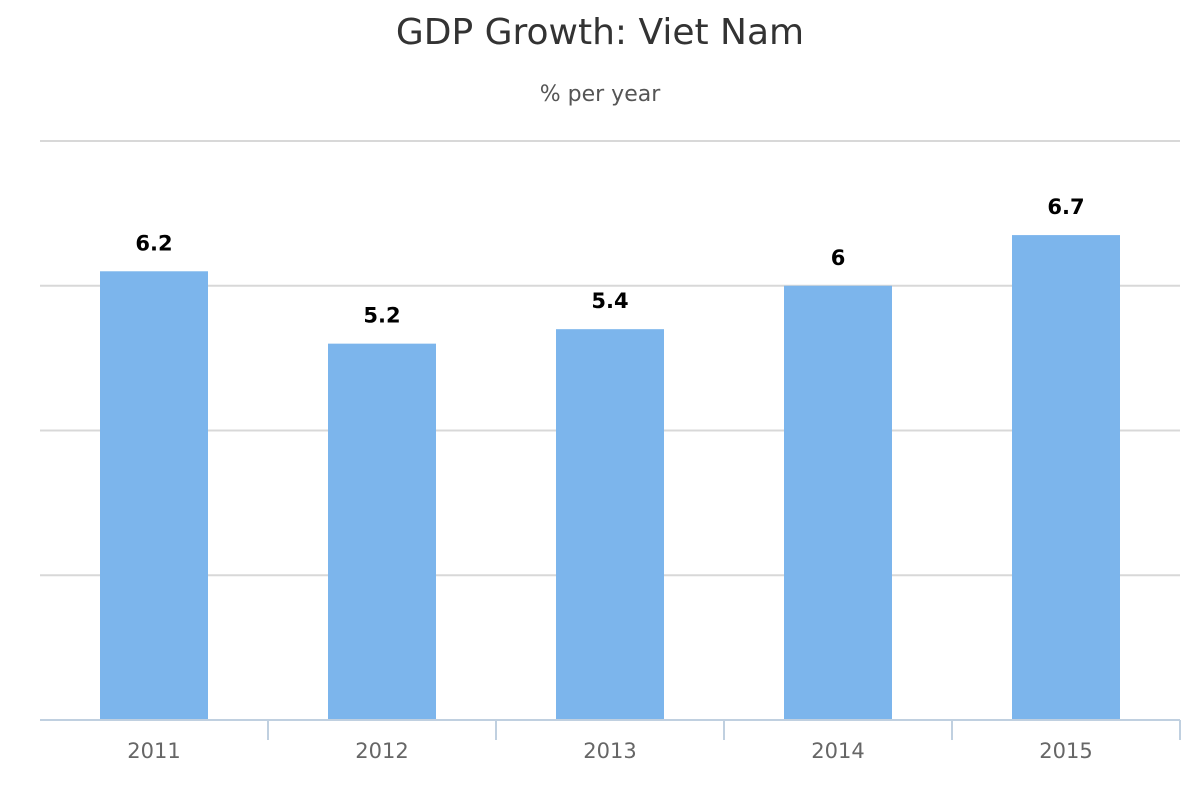 The width and height of the screenshot is (1200, 800). What do you see at coordinates (838, 258) in the screenshot?
I see `data-label-2014: 6` at bounding box center [838, 258].